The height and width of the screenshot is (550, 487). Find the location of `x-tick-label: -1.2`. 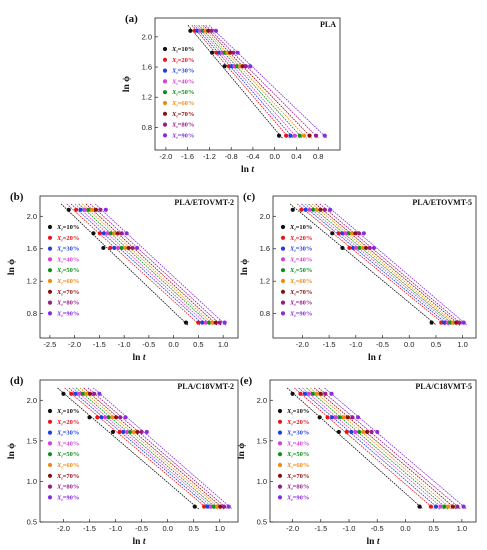

x-tick-label: -1.2 is located at coordinates (209, 156).